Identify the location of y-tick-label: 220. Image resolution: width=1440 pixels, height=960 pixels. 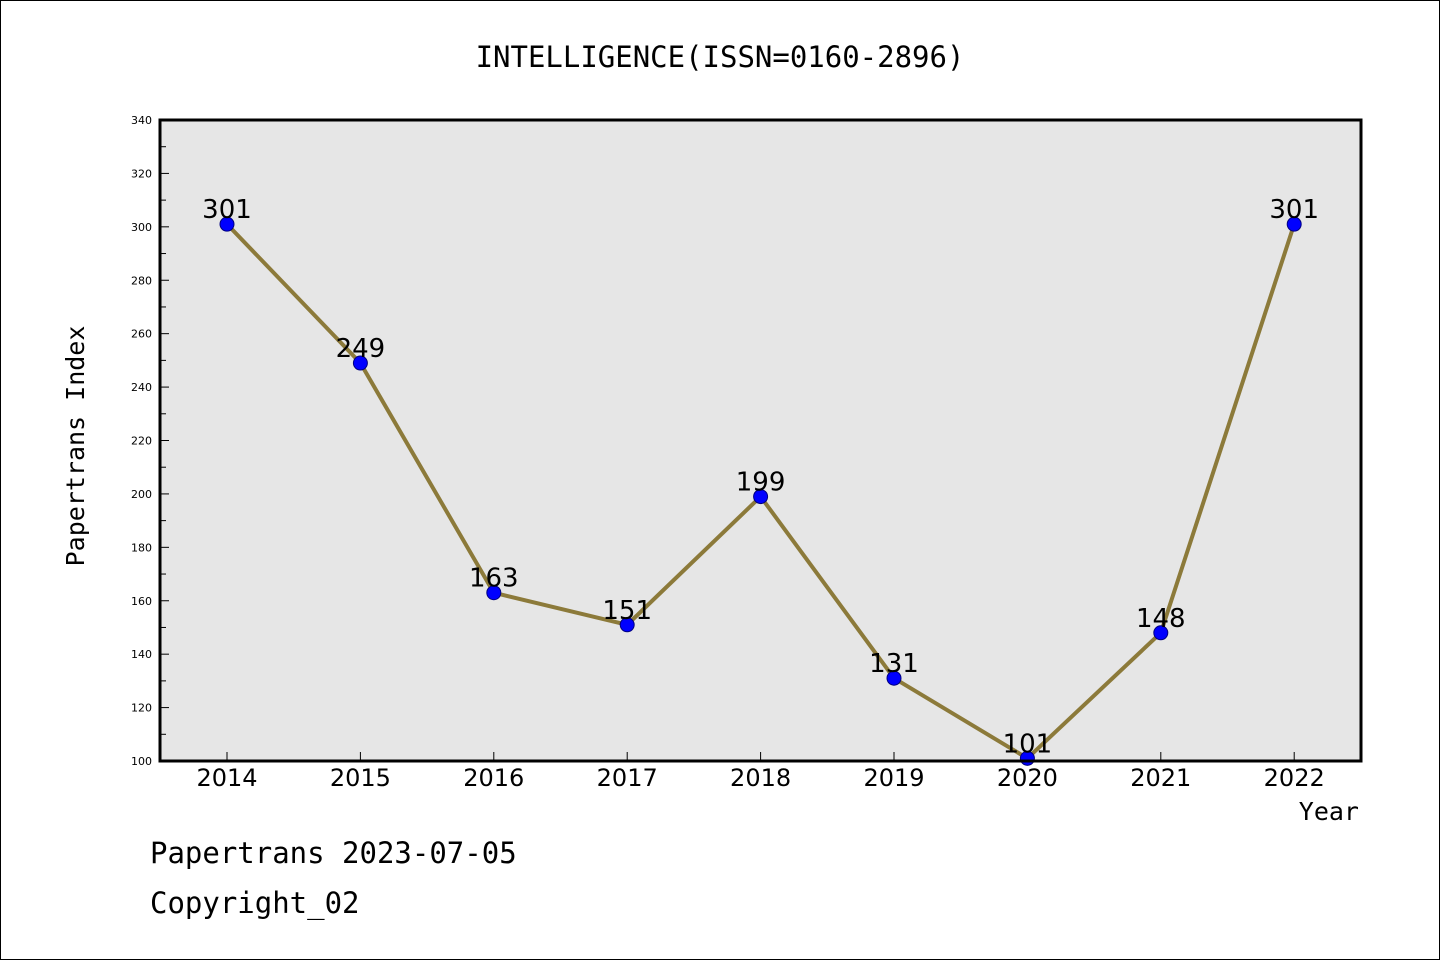
(141, 441).